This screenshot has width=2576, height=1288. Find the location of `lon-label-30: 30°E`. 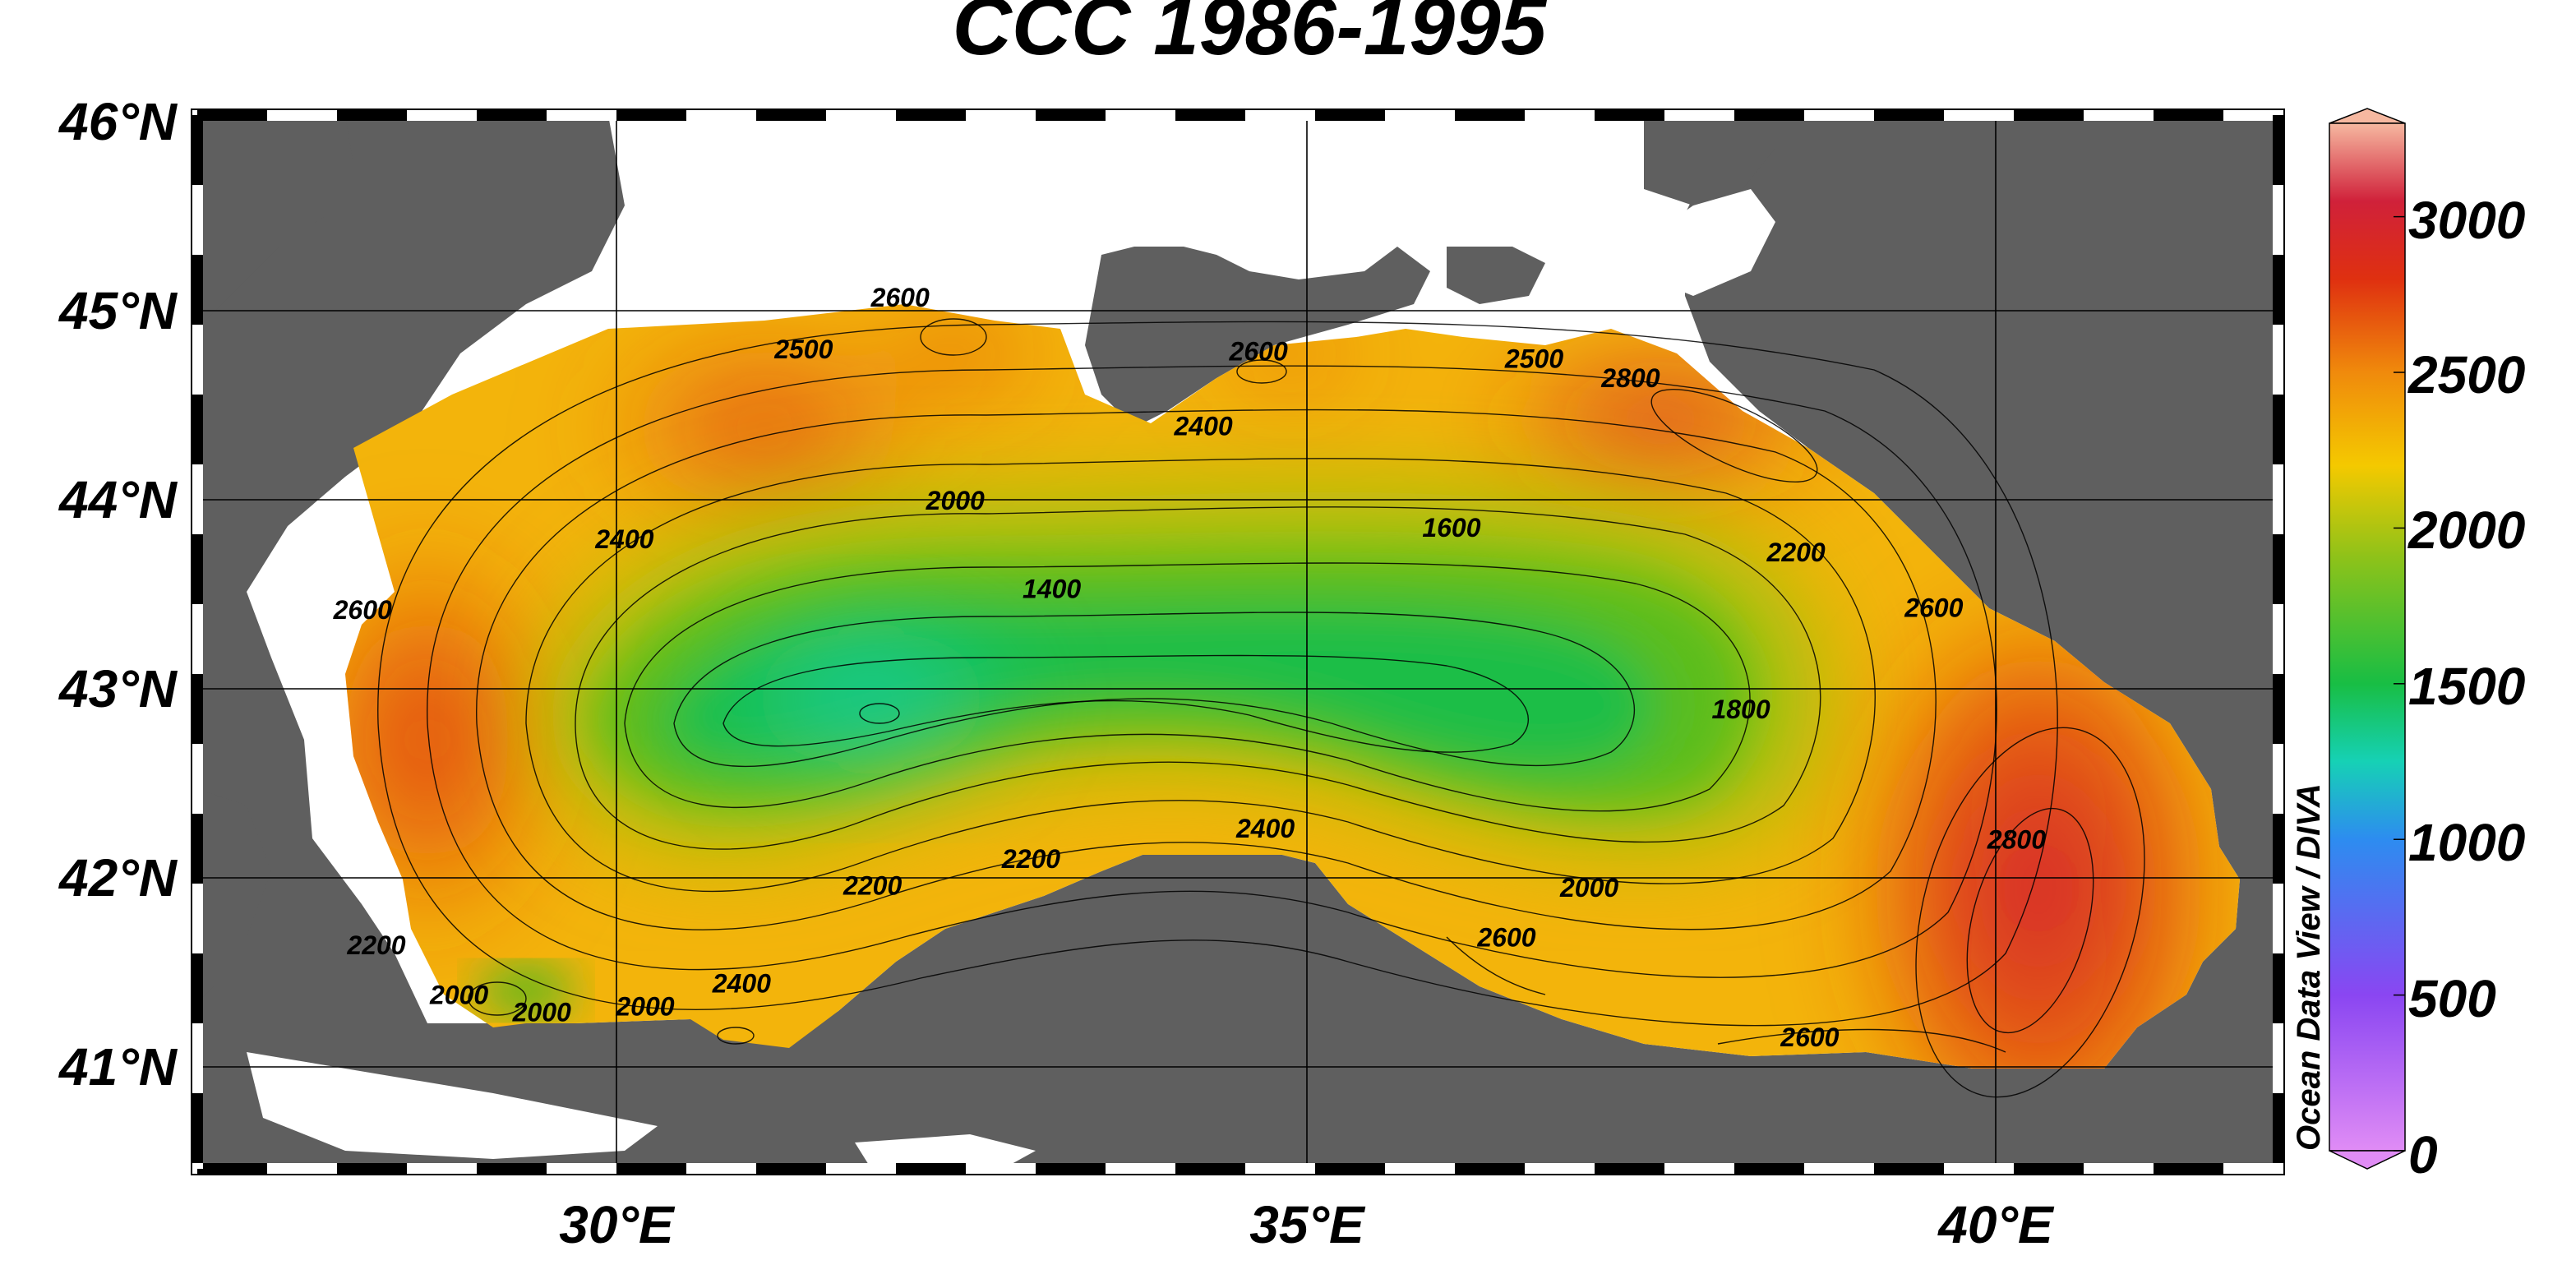

lon-label-30: 30°E is located at coordinates (617, 1225).